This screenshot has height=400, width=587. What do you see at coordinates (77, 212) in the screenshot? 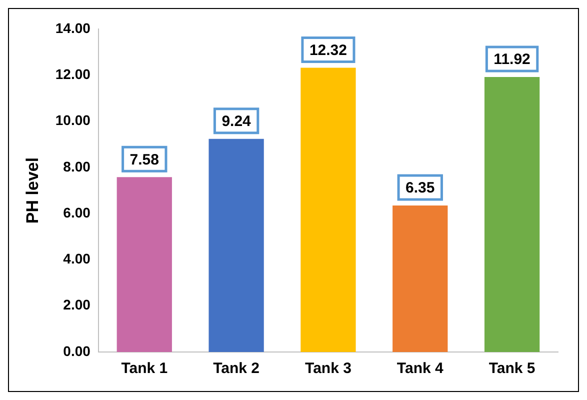
I see `y-tick-label: 6.00` at bounding box center [77, 212].